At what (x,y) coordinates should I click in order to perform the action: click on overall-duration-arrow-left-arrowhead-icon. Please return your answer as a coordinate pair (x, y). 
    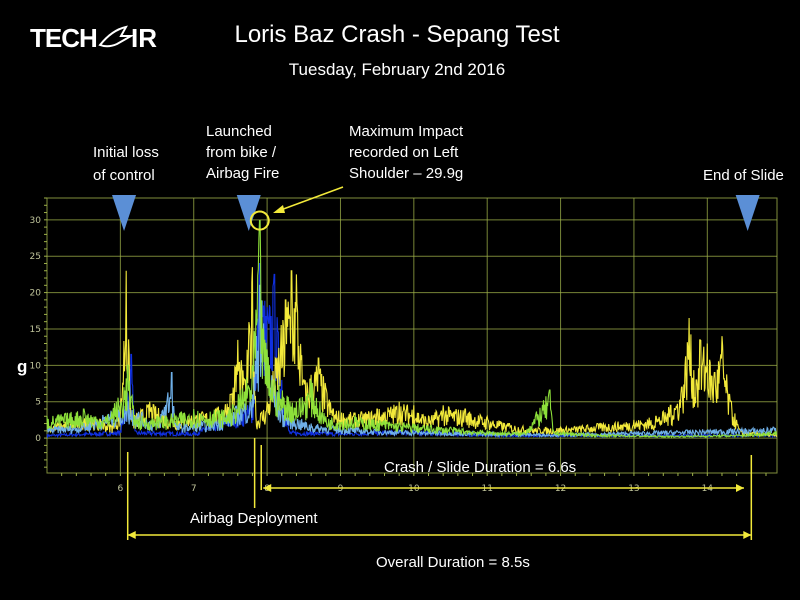
    Looking at the image, I should click on (131, 535).